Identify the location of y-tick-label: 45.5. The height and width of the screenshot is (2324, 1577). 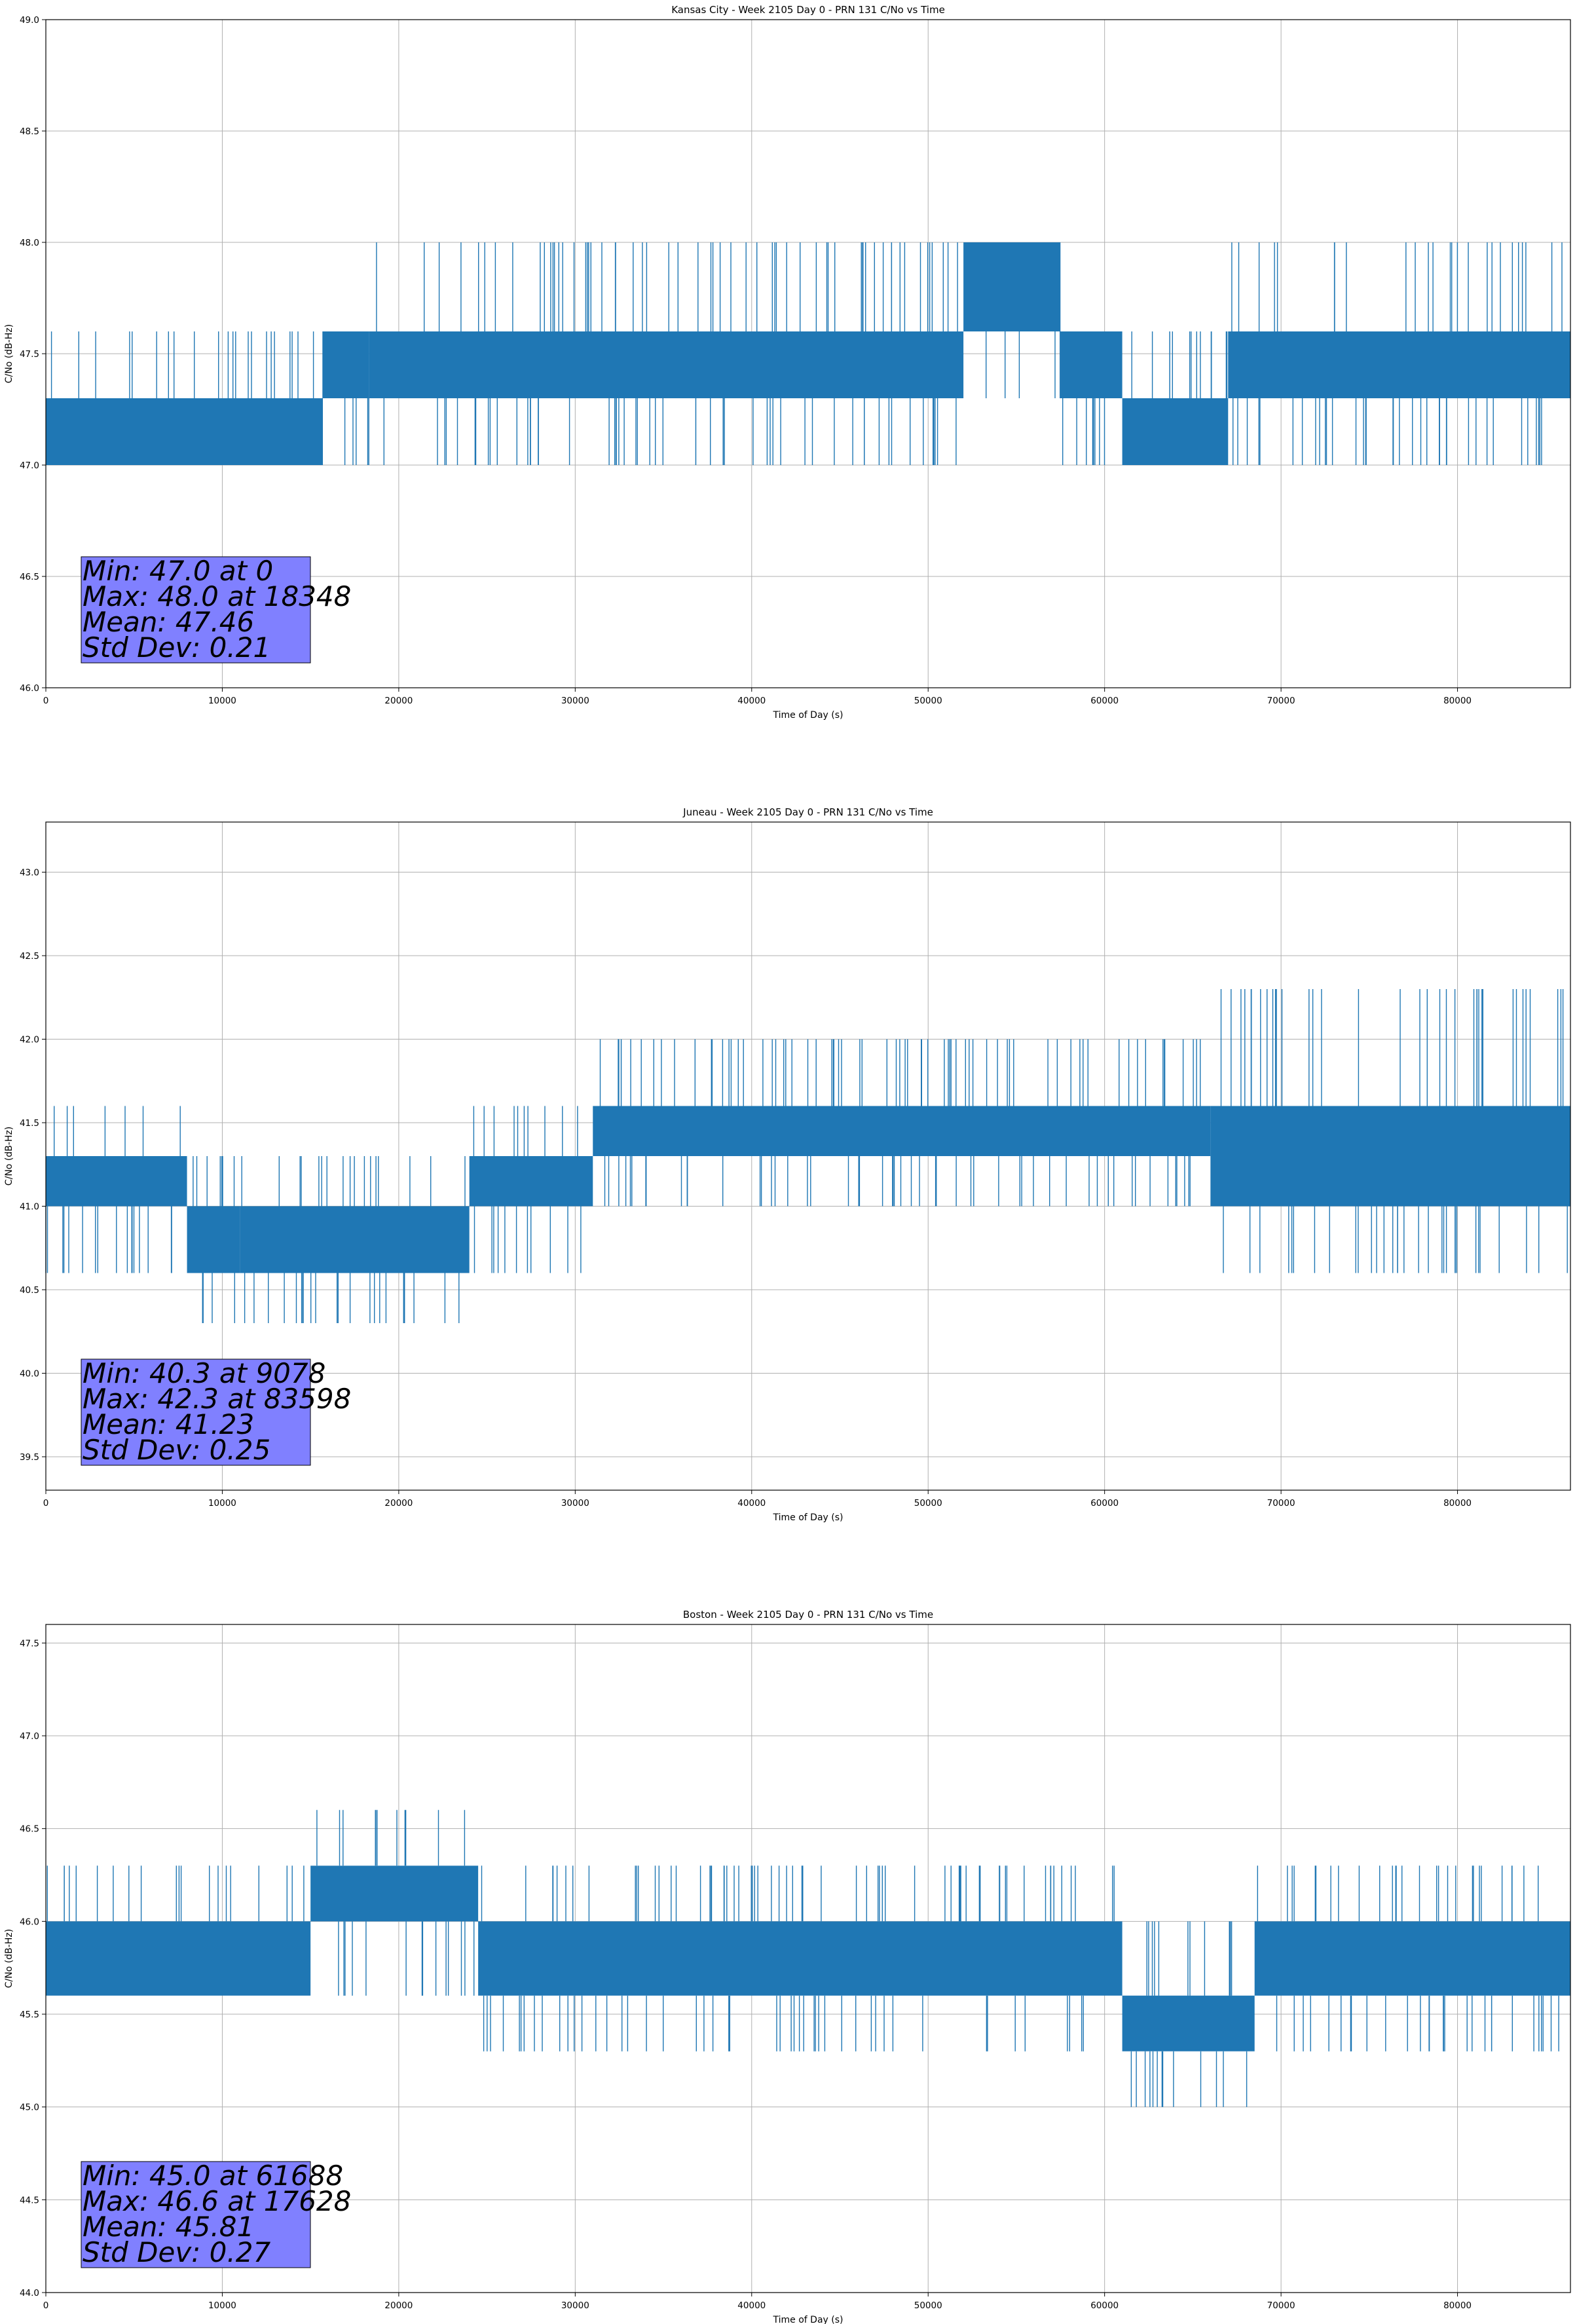
(29, 2015).